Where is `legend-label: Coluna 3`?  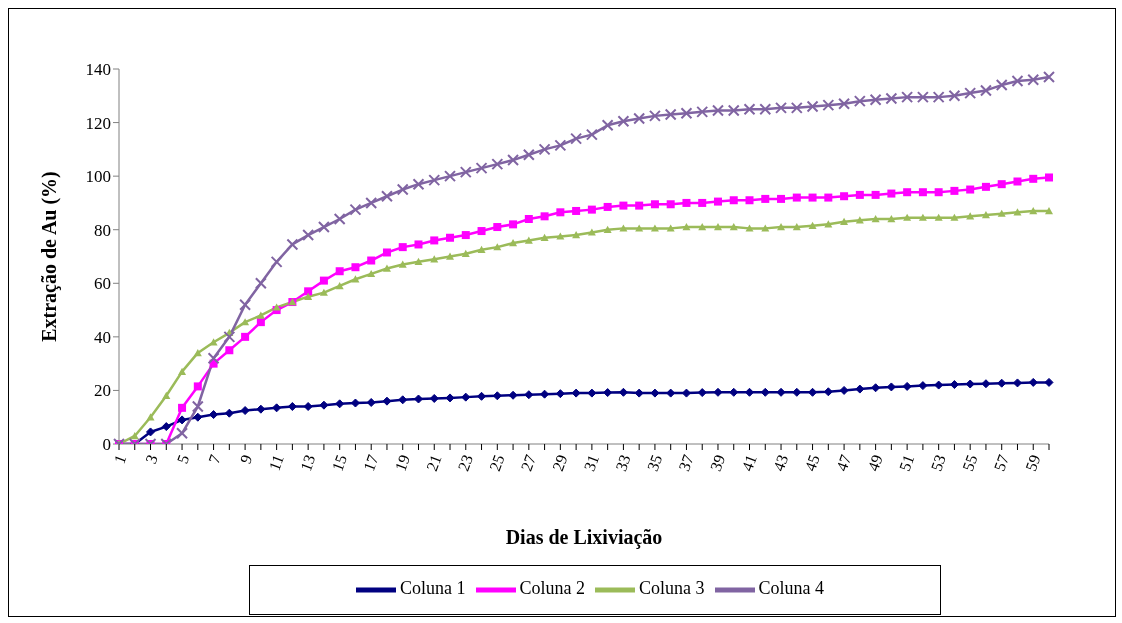
legend-label: Coluna 3 is located at coordinates (672, 588).